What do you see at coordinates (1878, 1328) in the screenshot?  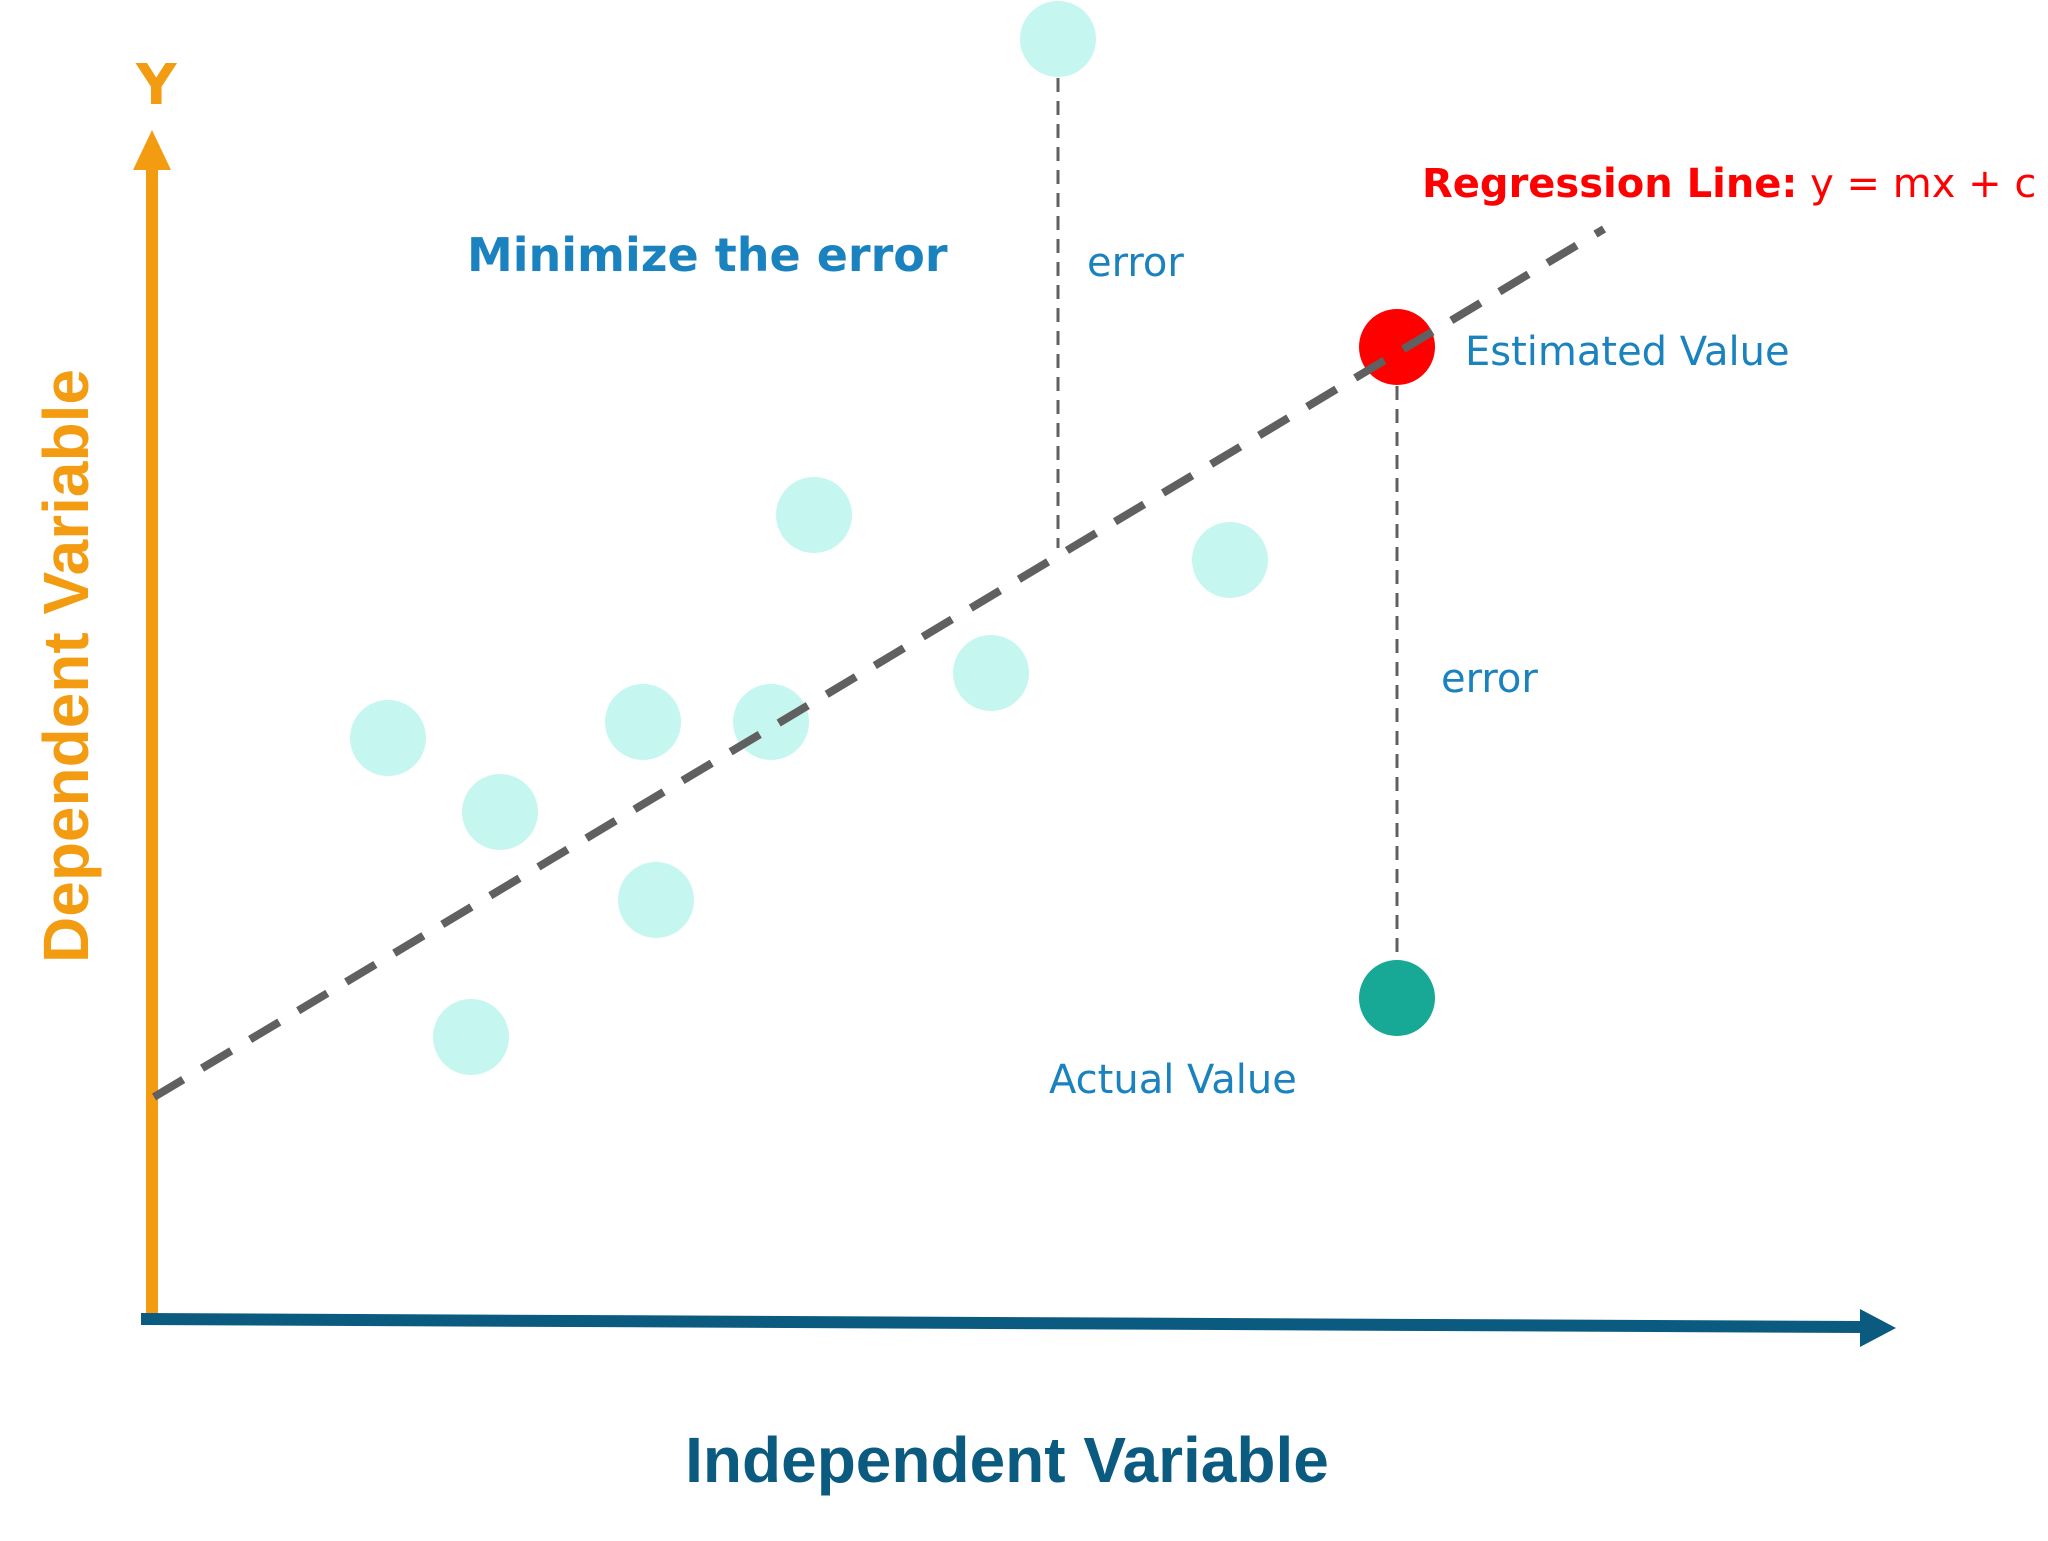 I see `x-axis-arrowhead-icon` at bounding box center [1878, 1328].